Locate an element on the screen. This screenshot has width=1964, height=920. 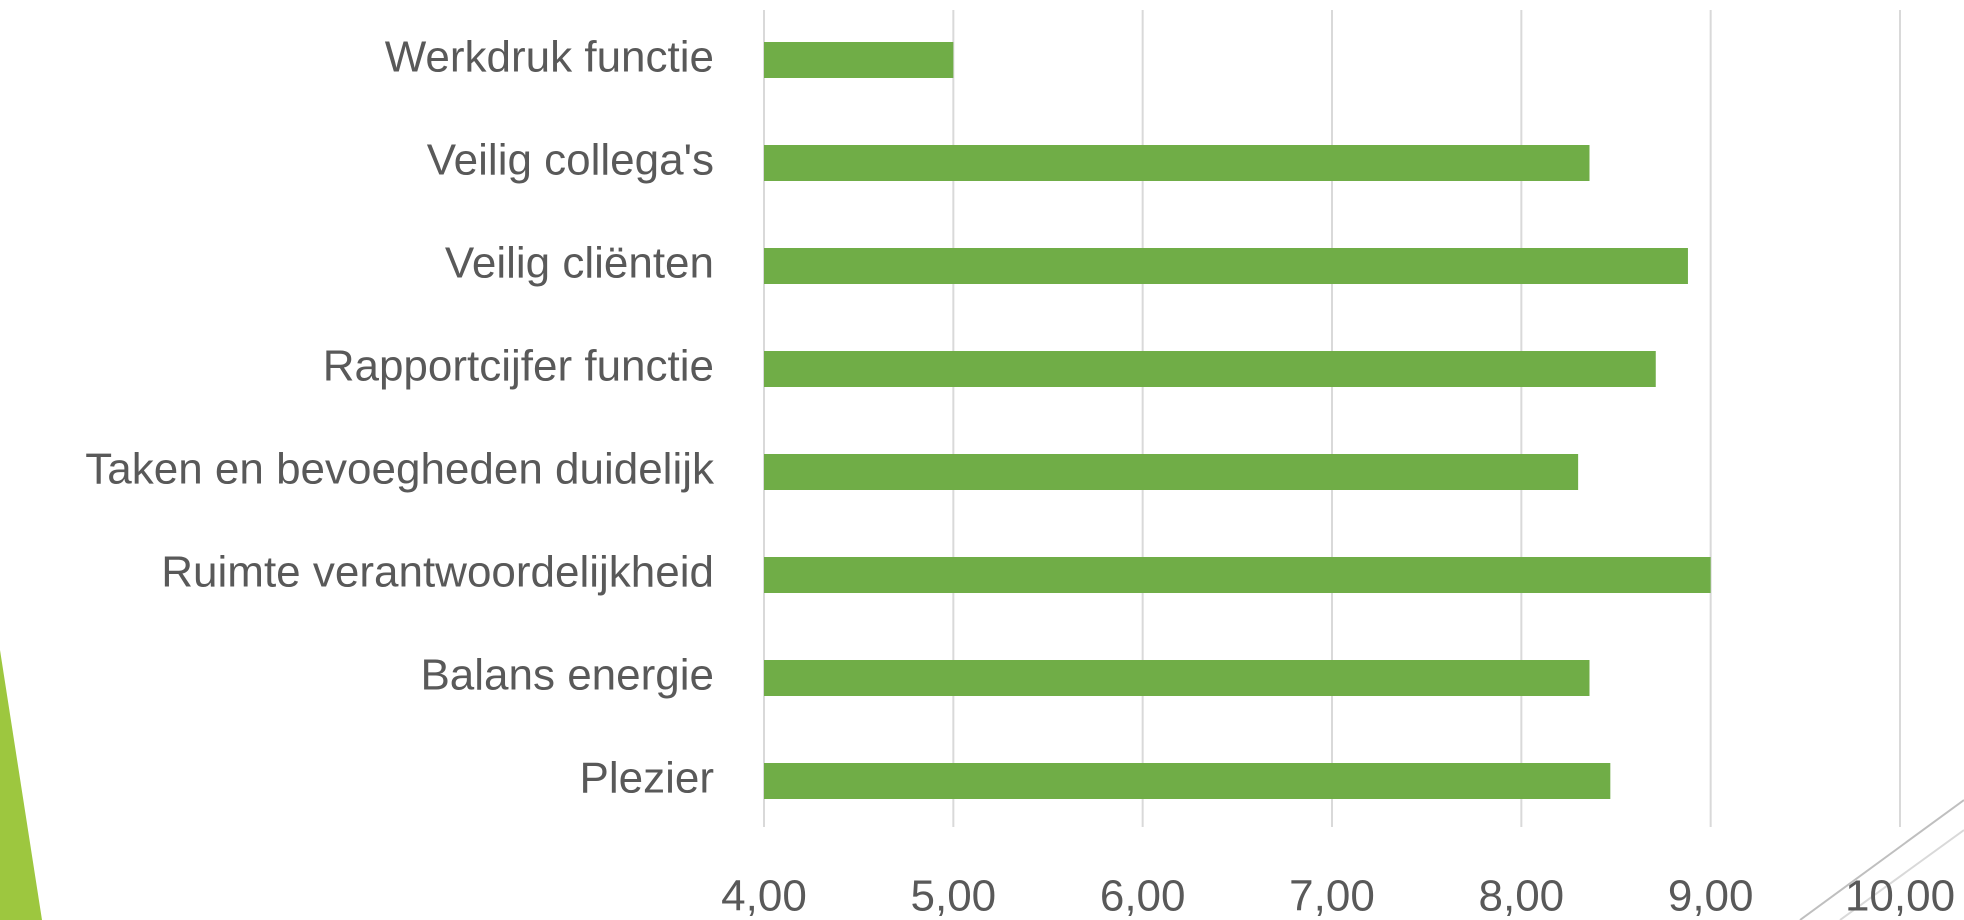
y-tick-label: Werkdruk functie is located at coordinates (549, 57).